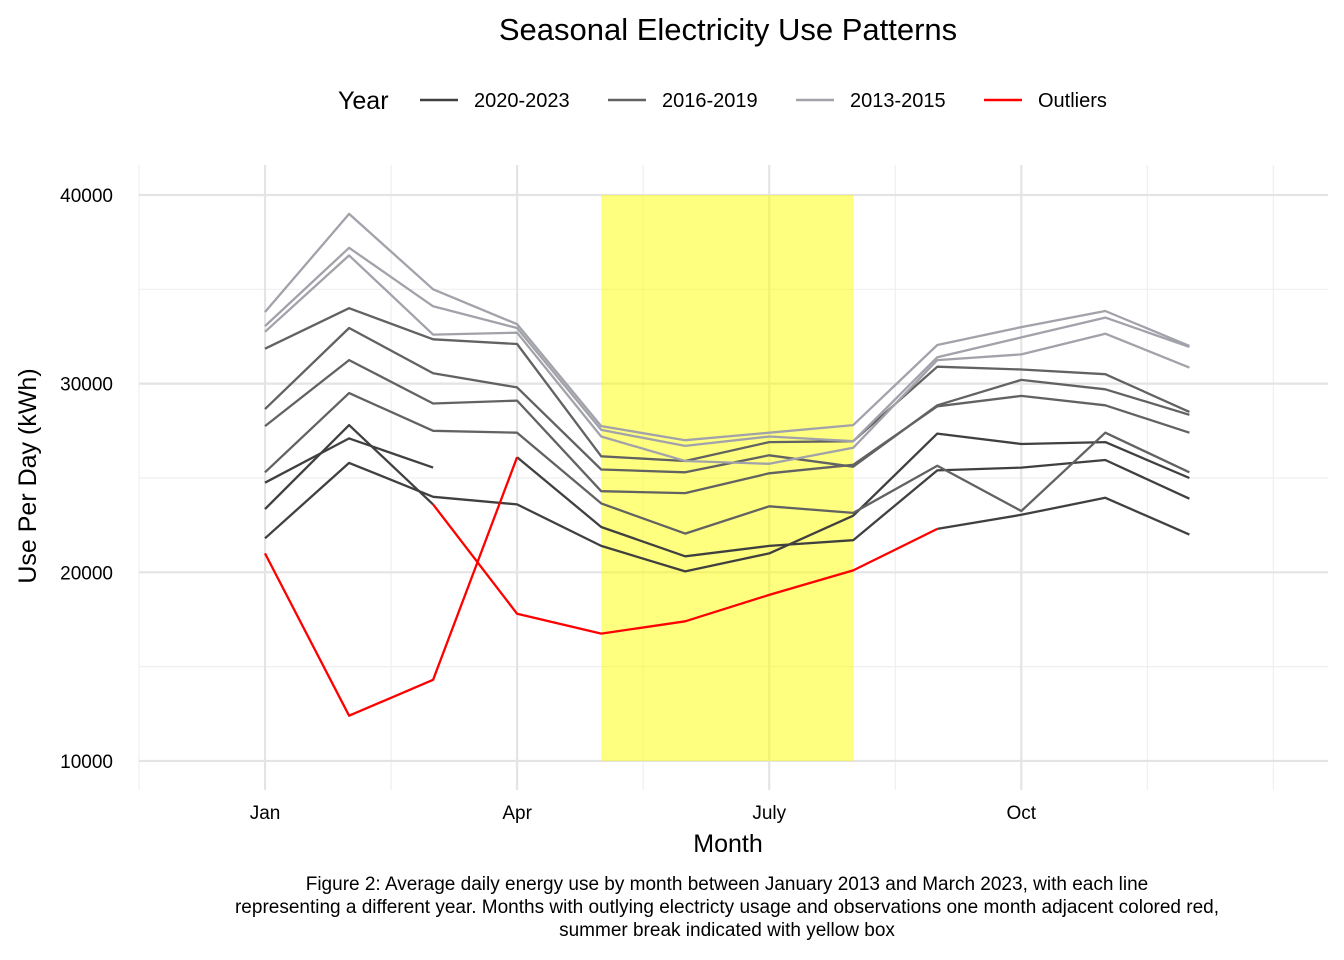  What do you see at coordinates (86, 762) in the screenshot?
I see `y-tick-label: 10000` at bounding box center [86, 762].